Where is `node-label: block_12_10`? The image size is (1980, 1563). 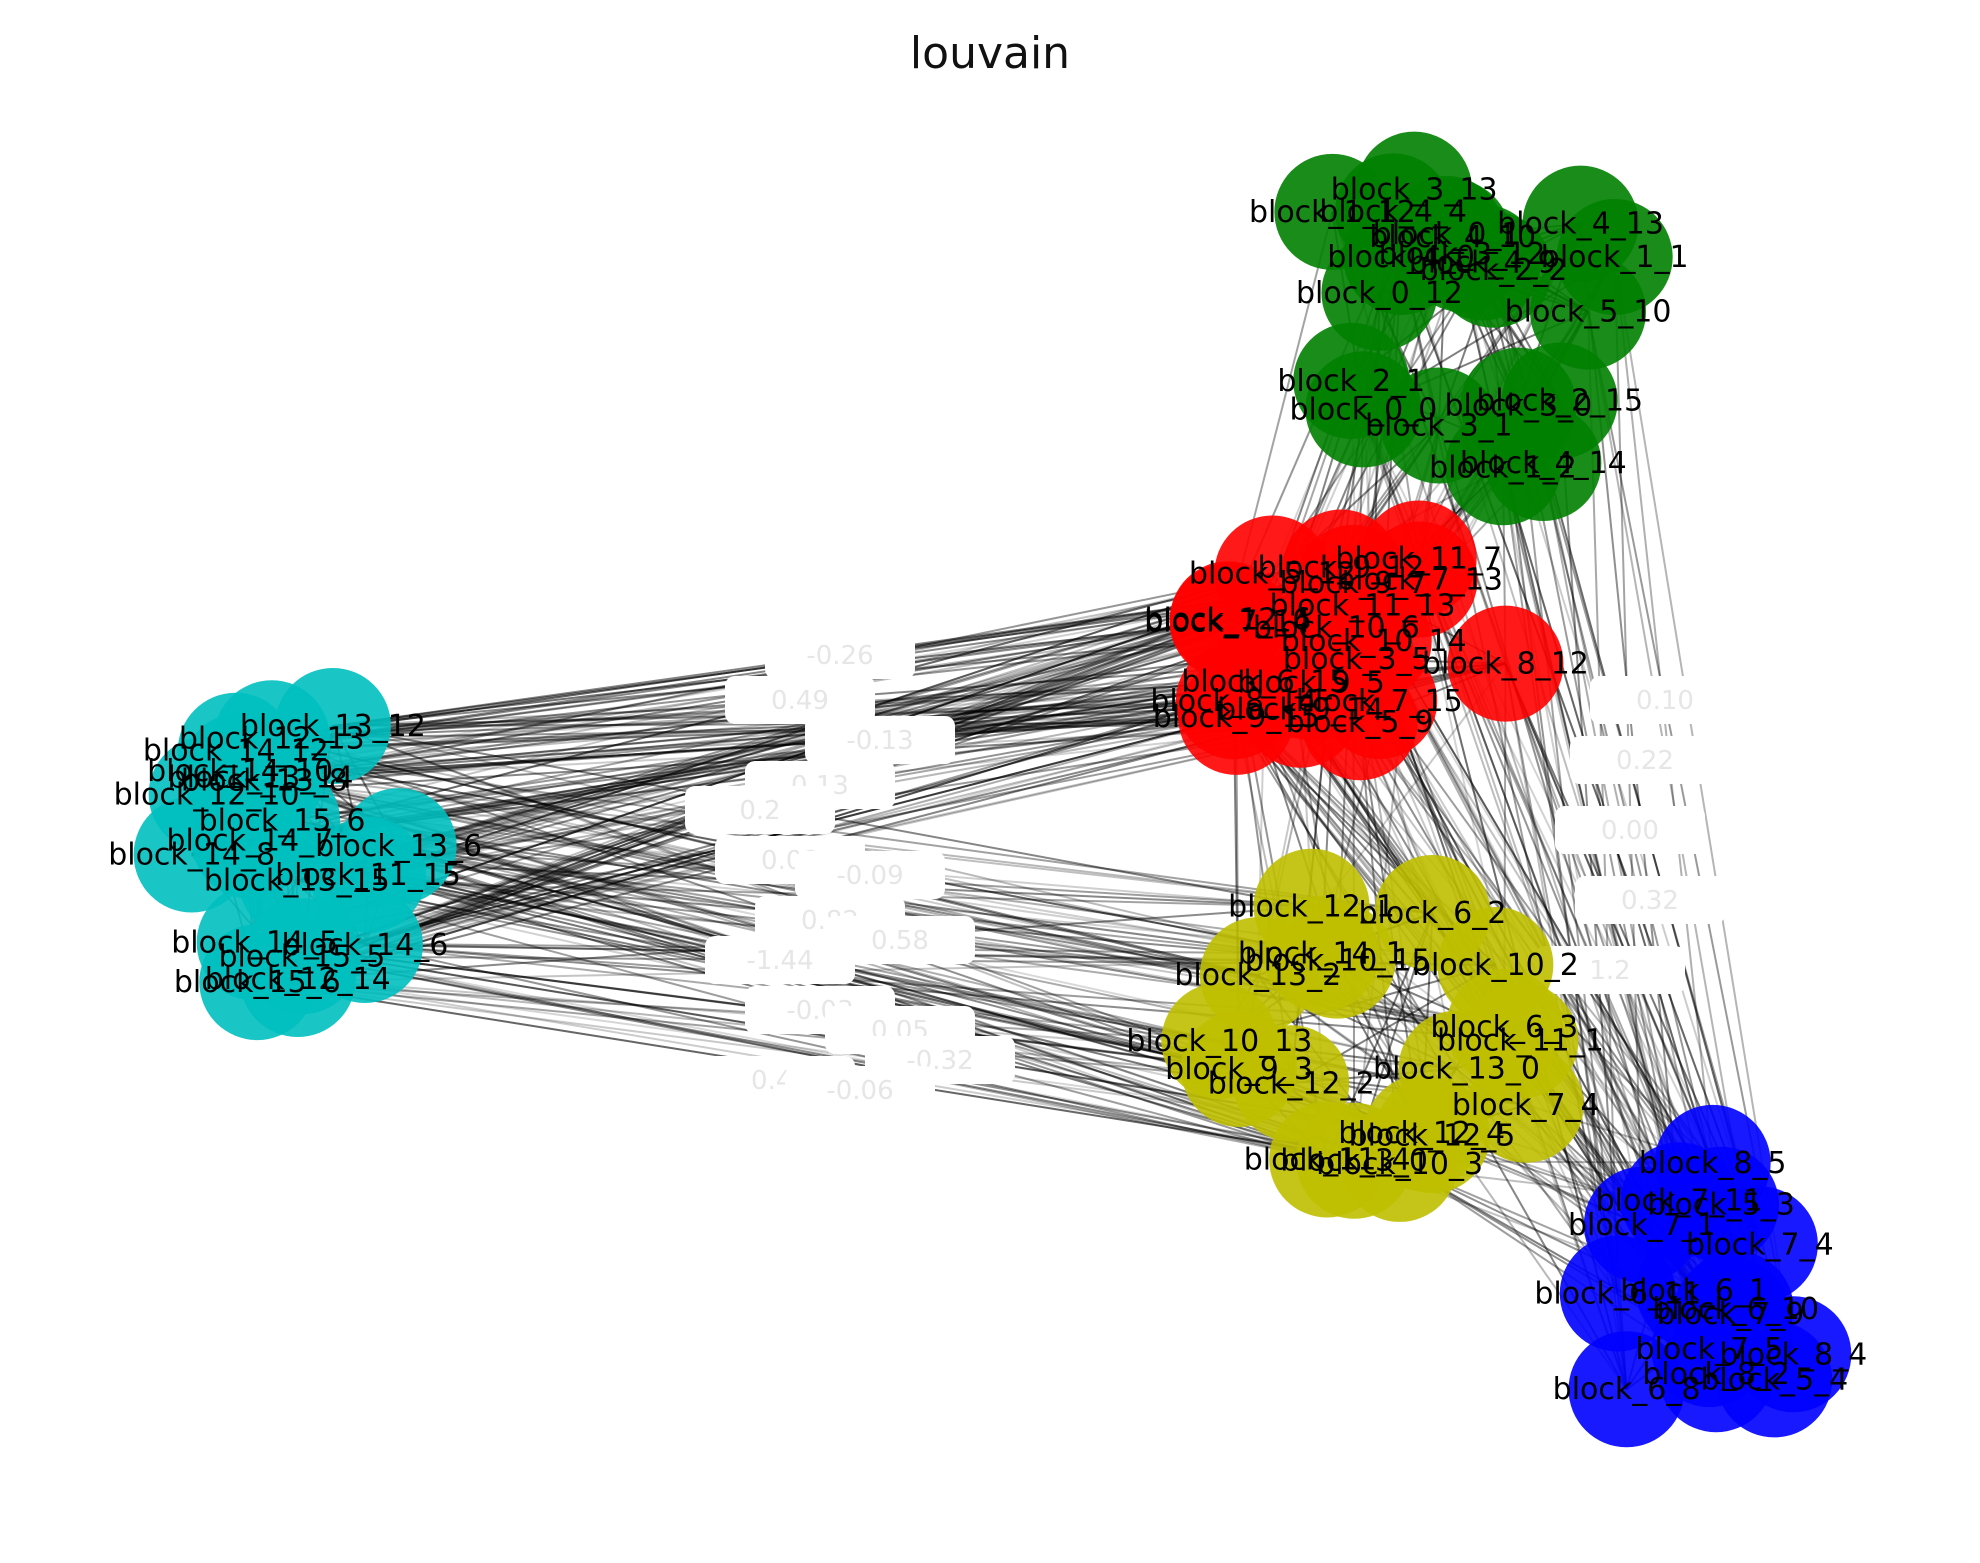 node-label: block_12_10 is located at coordinates (207, 794).